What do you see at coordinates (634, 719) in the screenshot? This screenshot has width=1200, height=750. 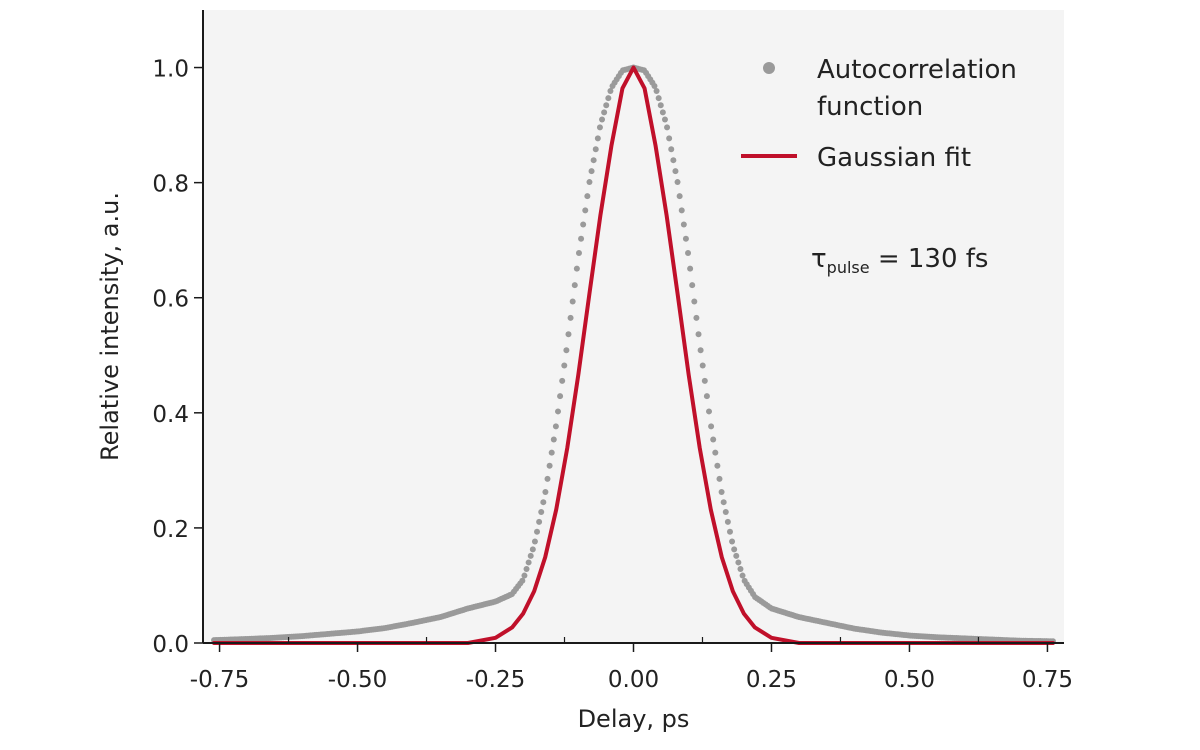 I see `x-axis-title: Delay, ps` at bounding box center [634, 719].